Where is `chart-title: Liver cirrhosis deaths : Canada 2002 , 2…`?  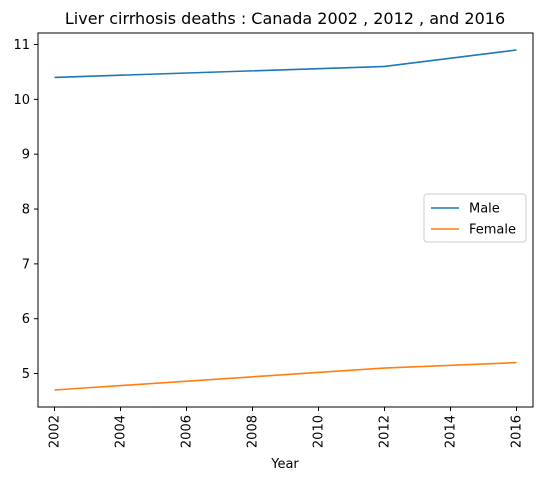
chart-title: Liver cirrhosis deaths : Canada 2002 , 2… is located at coordinates (285, 18).